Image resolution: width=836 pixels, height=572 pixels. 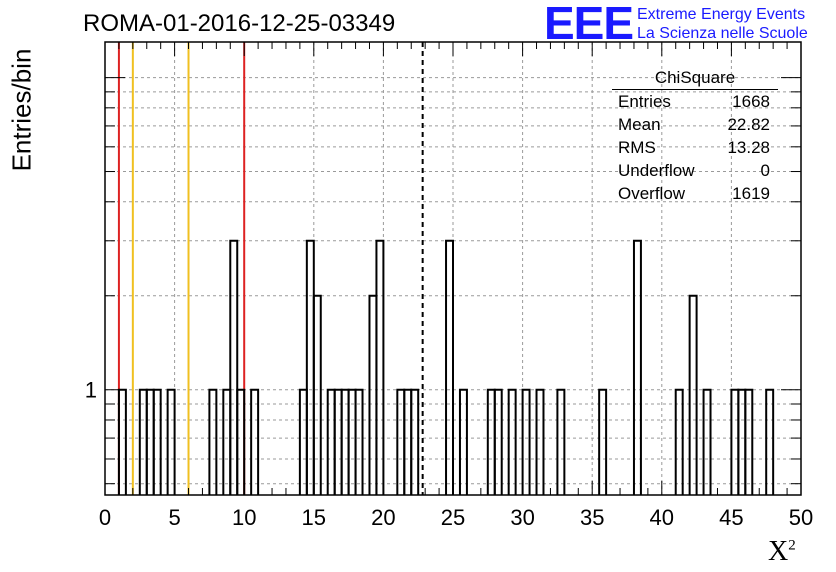 I want to click on stats-label: Underflow, so click(x=656, y=170).